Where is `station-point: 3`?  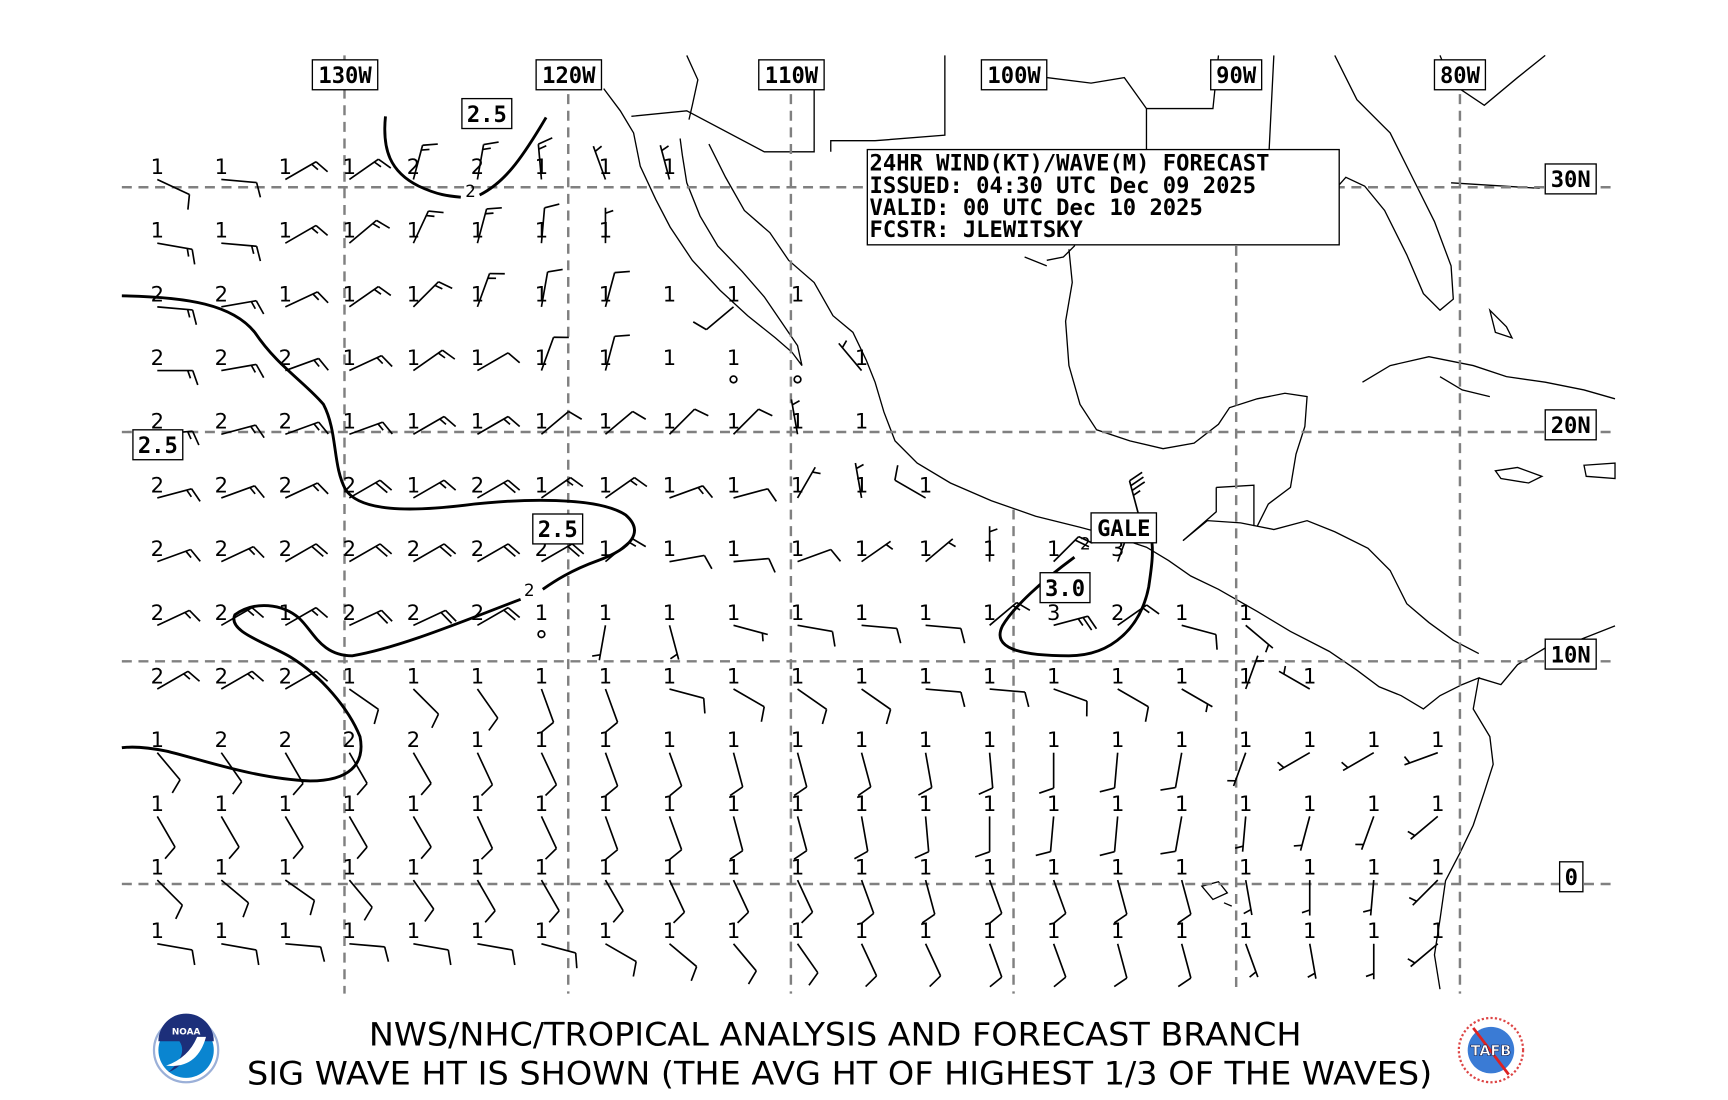
station-point: 3 is located at coordinates (1072, 615).